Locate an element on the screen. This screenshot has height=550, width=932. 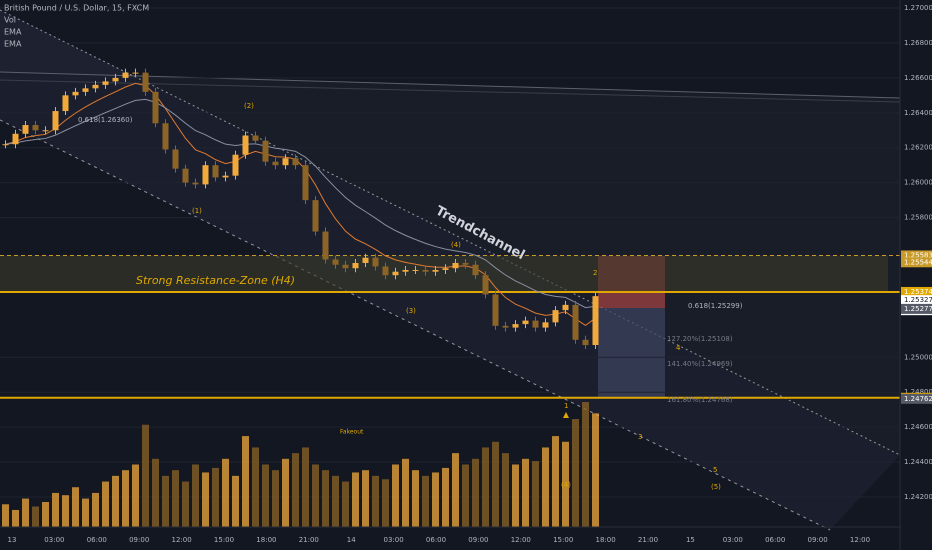
y-tick-label: 1.24200 is located at coordinates (918, 497).